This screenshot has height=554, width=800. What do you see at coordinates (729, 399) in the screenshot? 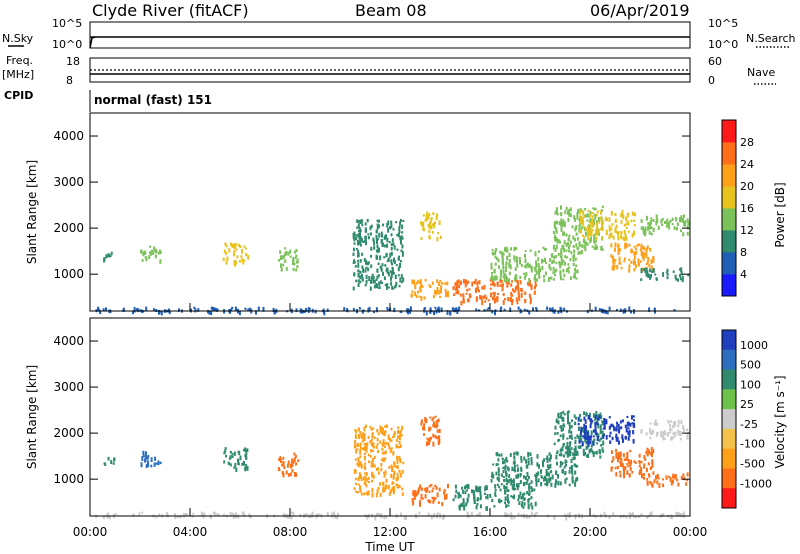
I see `velocity-colorbar-swatch` at bounding box center [729, 399].